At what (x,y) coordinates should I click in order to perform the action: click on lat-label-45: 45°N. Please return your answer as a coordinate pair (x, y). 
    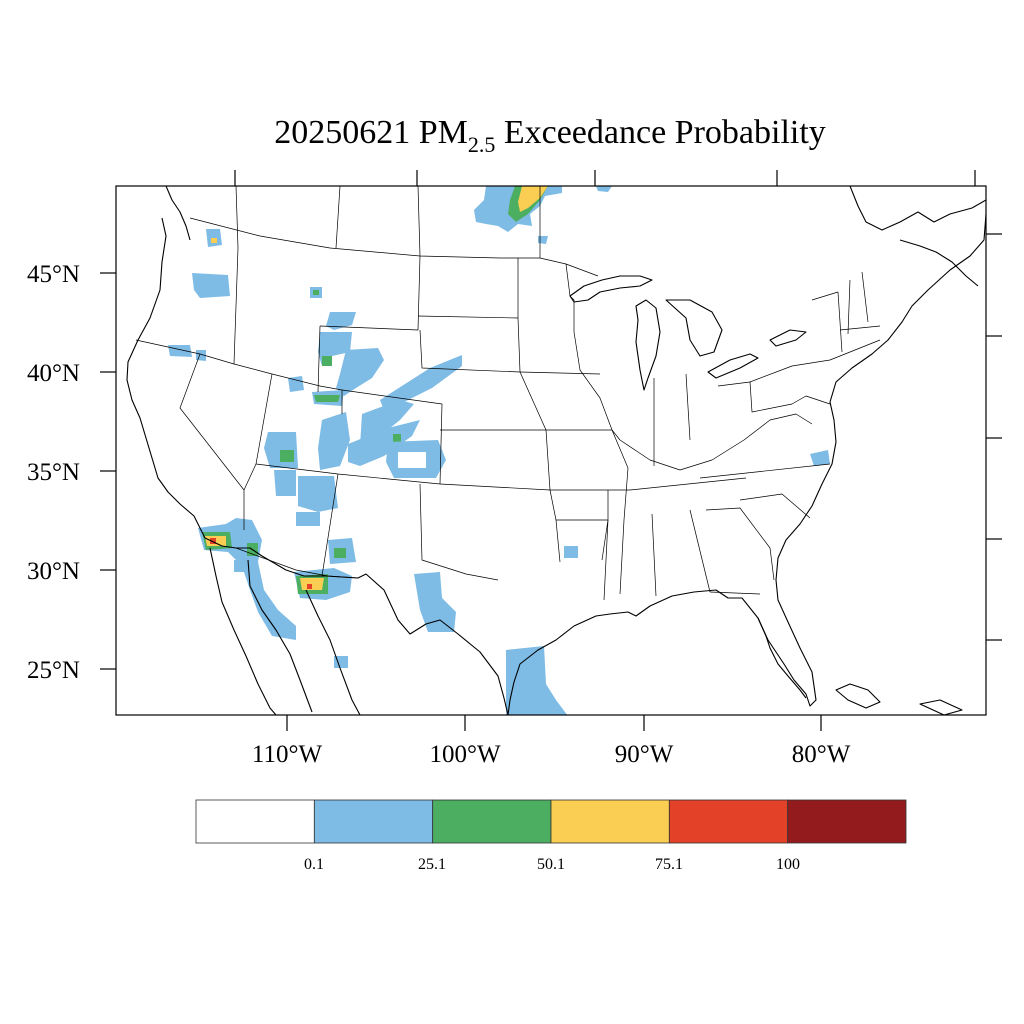
    Looking at the image, I should click on (53, 274).